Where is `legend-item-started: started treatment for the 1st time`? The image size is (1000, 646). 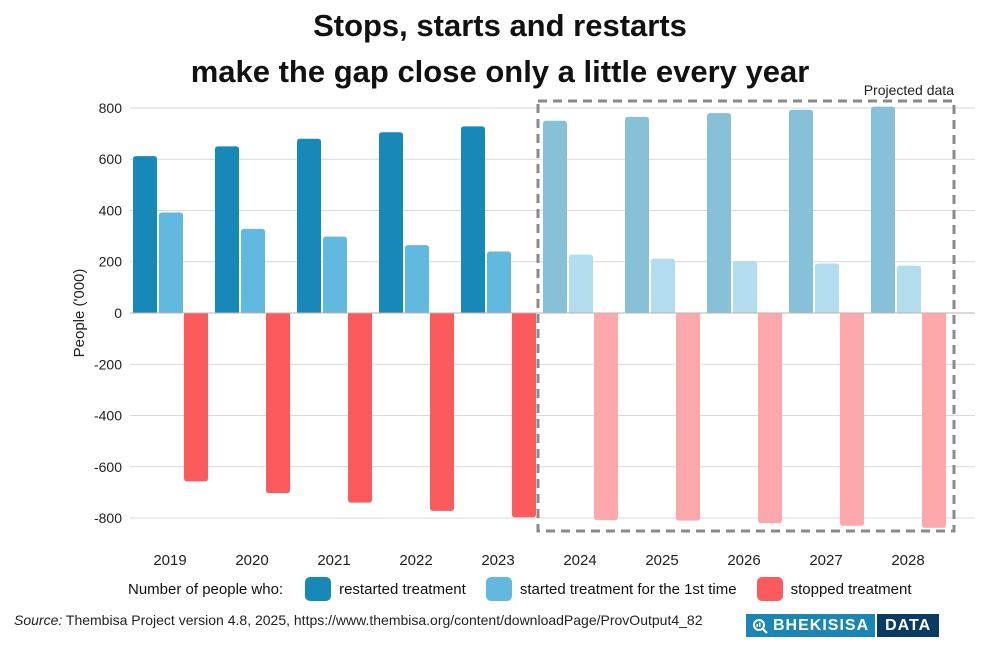 legend-item-started: started treatment for the 1st time is located at coordinates (611, 589).